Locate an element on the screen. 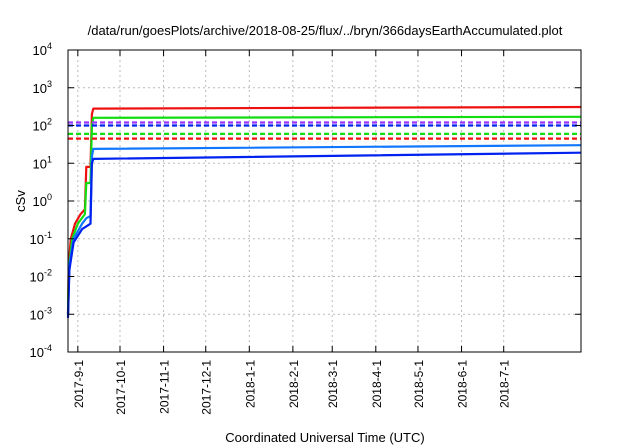  y-tick-label: 10⁻³ is located at coordinates (41, 313).